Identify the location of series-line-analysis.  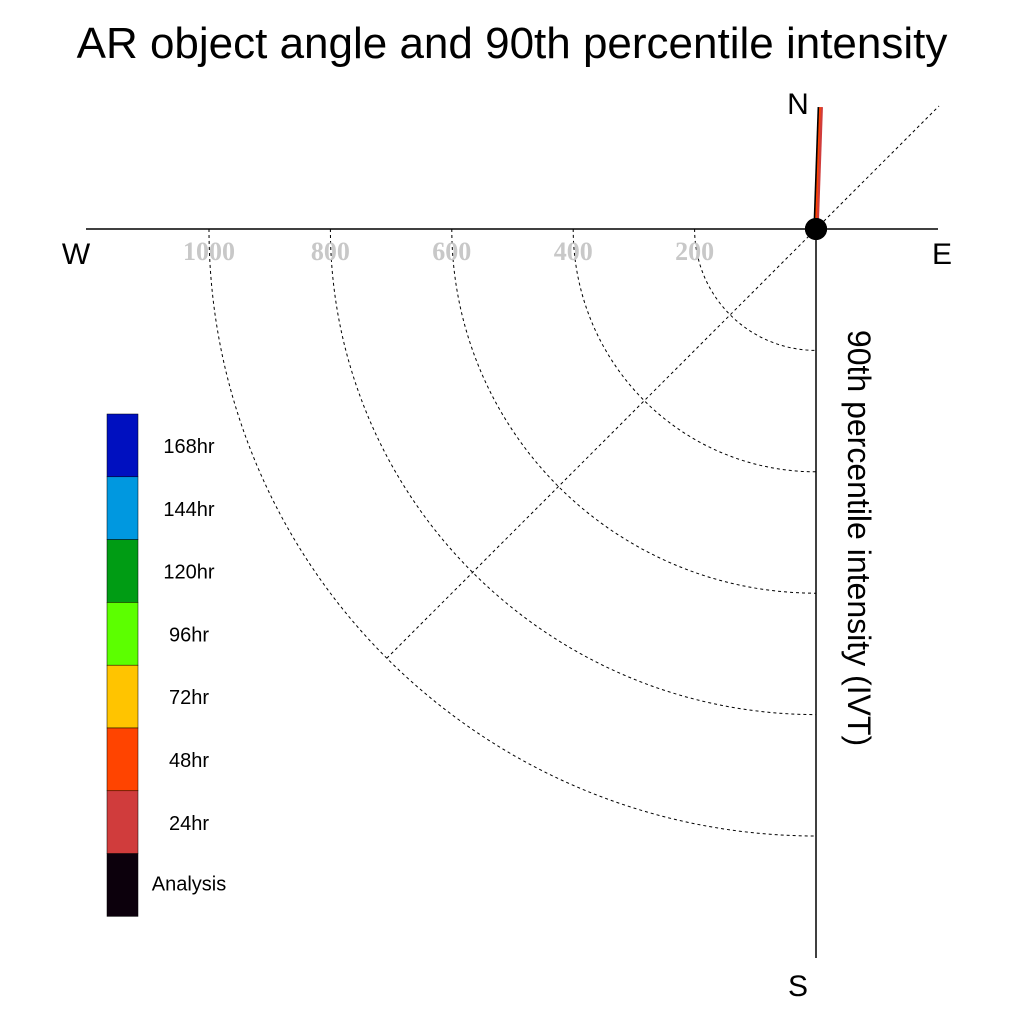
(816, 168).